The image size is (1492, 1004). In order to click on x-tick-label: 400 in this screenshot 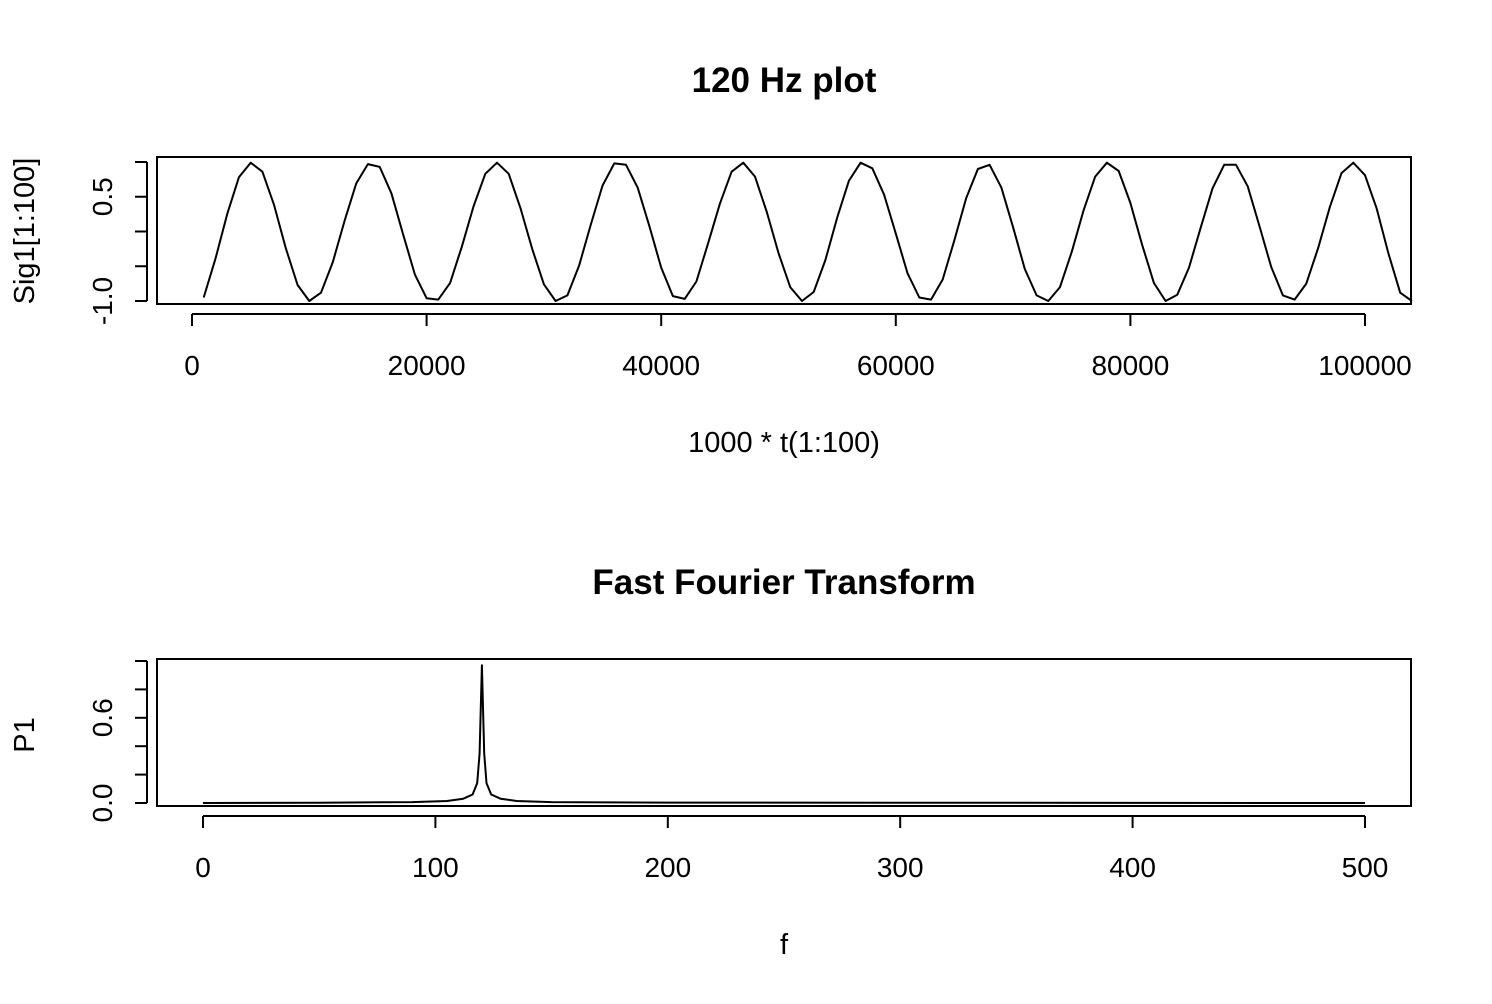, I will do `click(1132, 867)`.